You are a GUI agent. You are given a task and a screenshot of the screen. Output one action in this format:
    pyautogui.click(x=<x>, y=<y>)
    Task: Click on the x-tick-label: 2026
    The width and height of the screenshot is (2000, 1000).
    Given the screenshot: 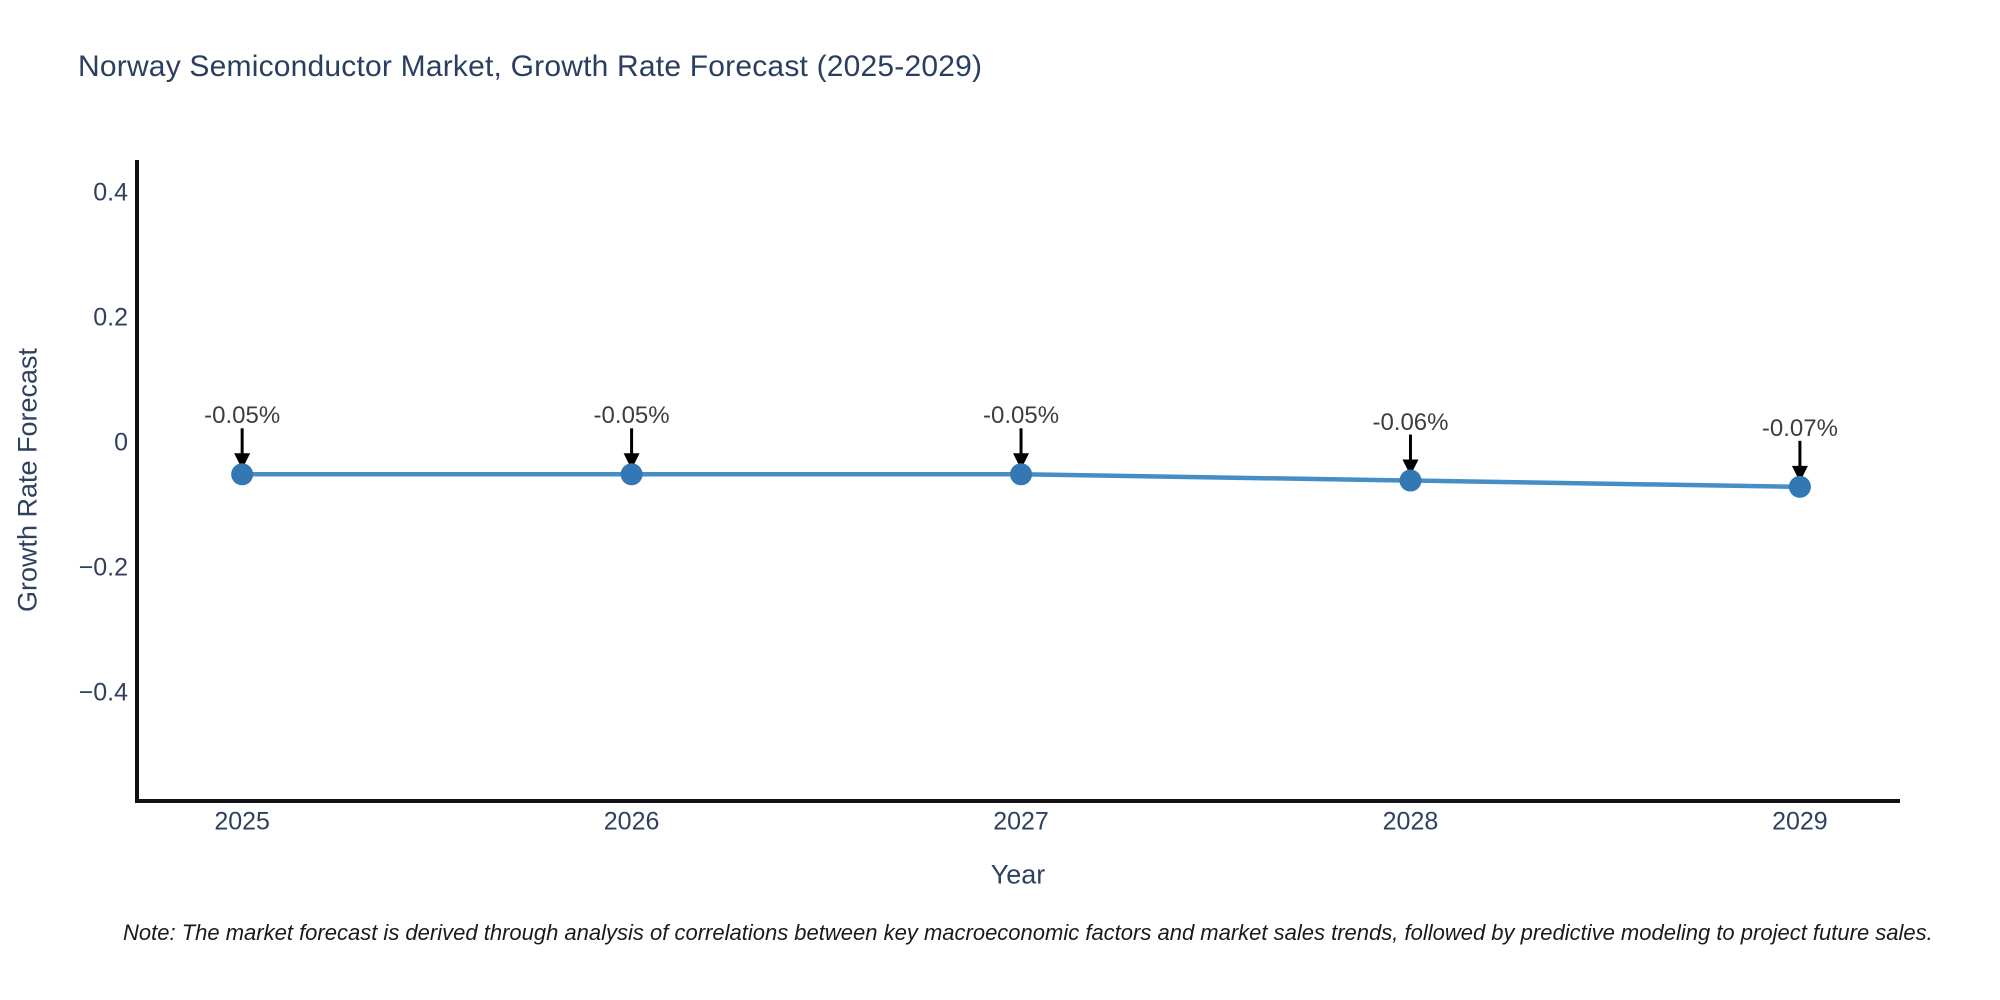 What is the action you would take?
    pyautogui.click(x=631, y=821)
    